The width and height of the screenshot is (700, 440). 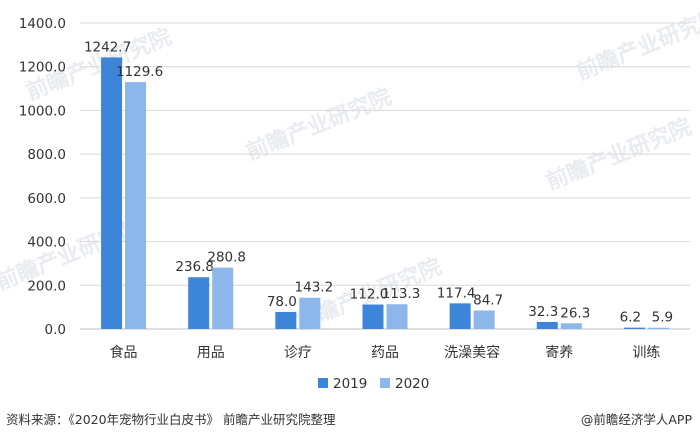 I want to click on x-tick-label: 寄养, so click(x=559, y=352).